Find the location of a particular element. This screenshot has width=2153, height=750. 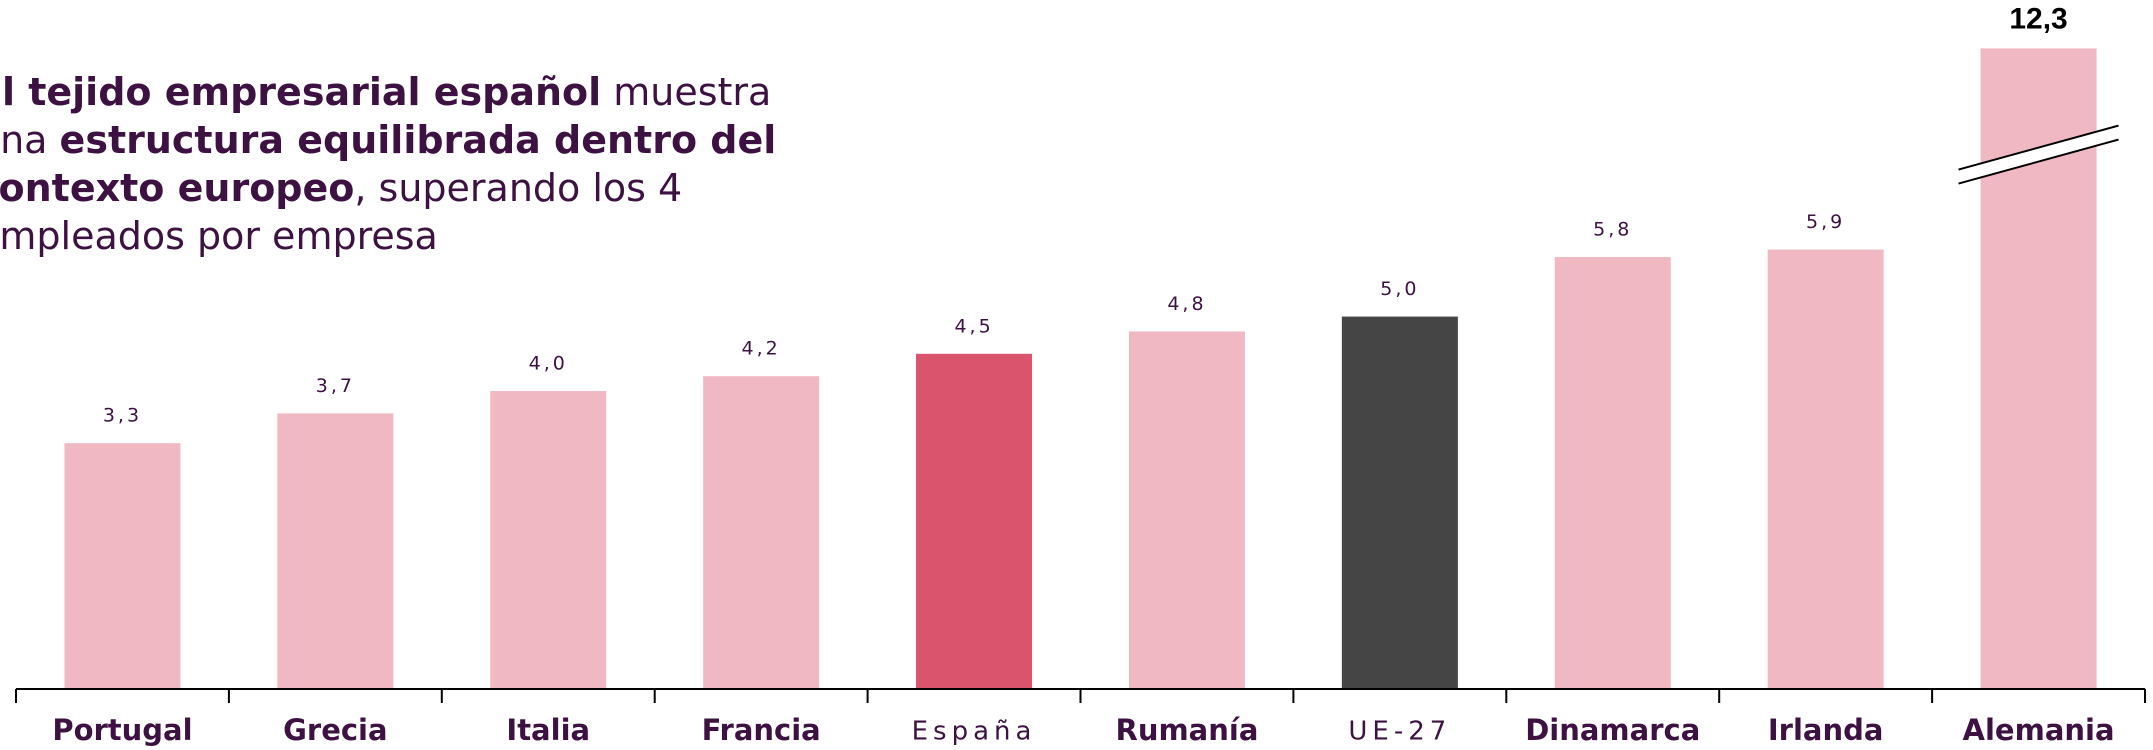

value-label: 5,0 is located at coordinates (1399, 289).